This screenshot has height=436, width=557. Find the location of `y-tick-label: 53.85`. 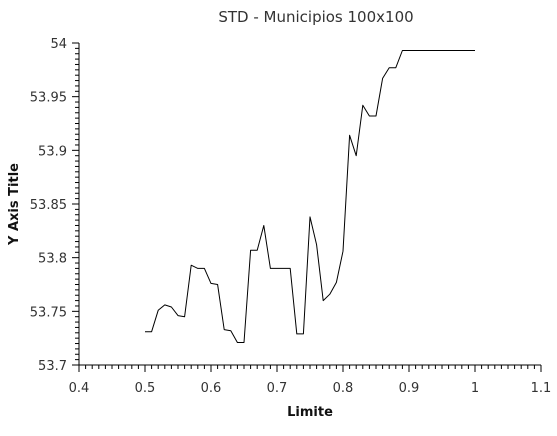

y-tick-label: 53.85 is located at coordinates (48, 205).